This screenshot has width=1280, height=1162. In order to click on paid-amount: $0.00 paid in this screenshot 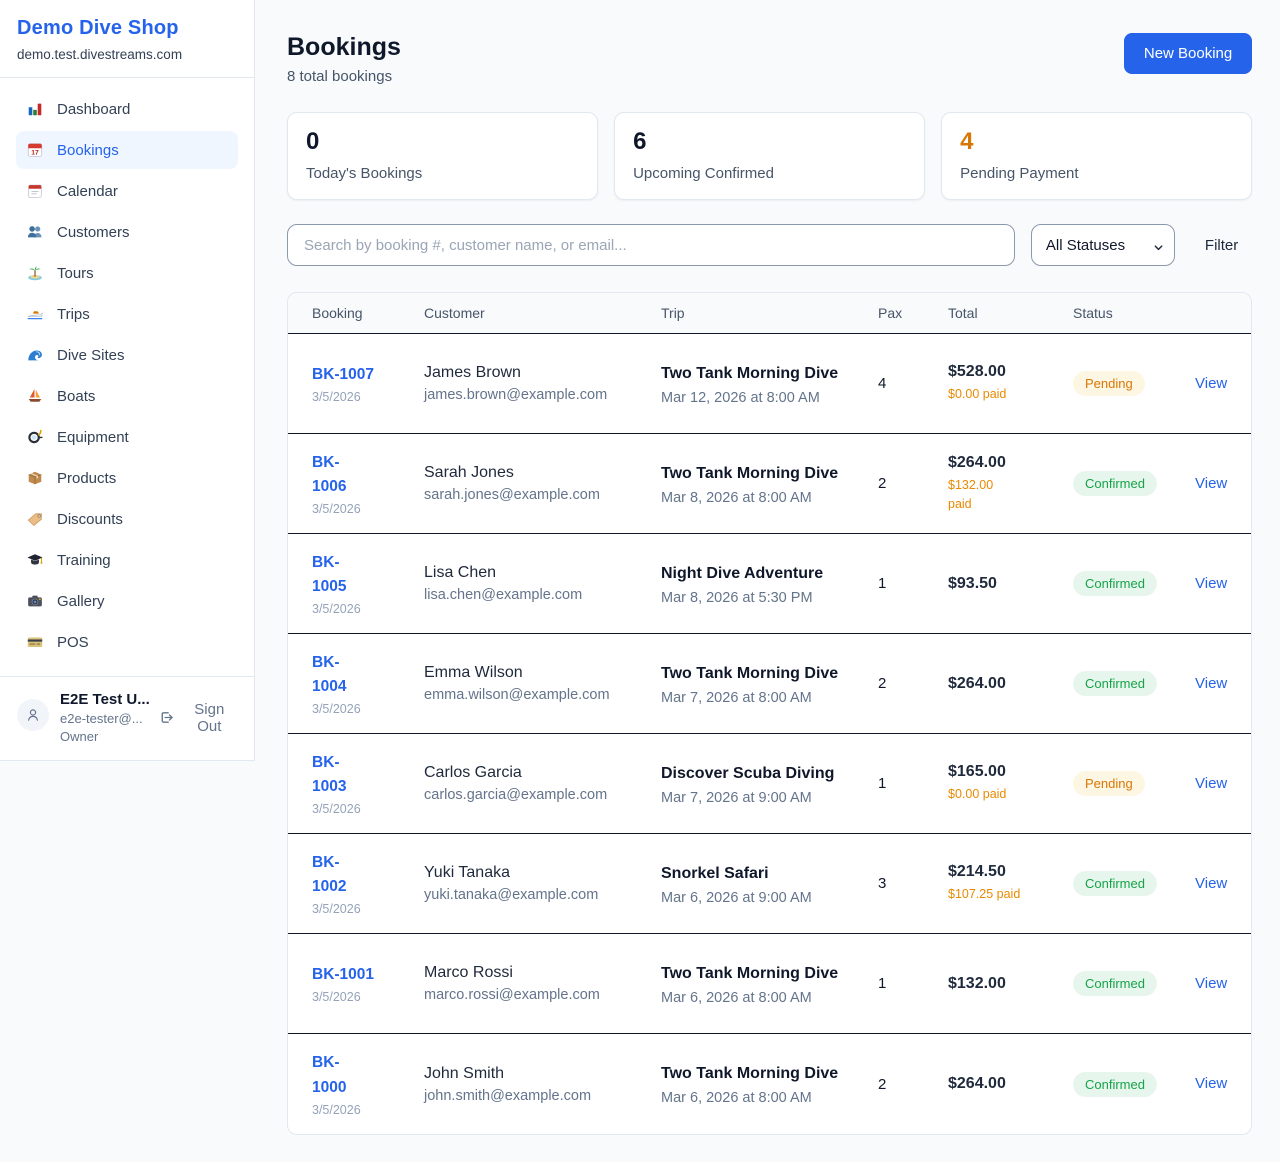, I will do `click(977, 394)`.